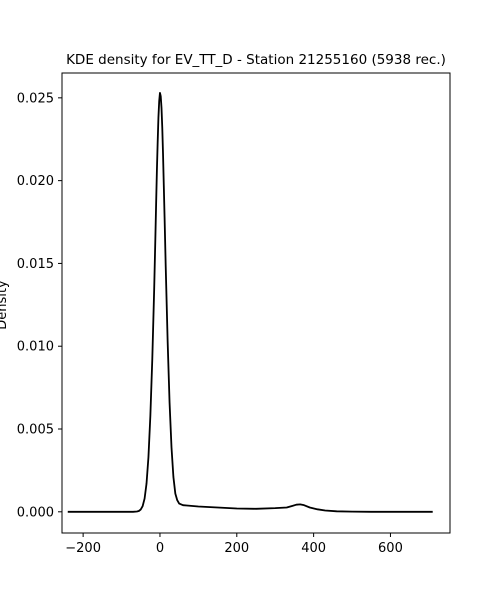  Describe the element at coordinates (313, 548) in the screenshot. I see `x-tick-label: 400` at that location.